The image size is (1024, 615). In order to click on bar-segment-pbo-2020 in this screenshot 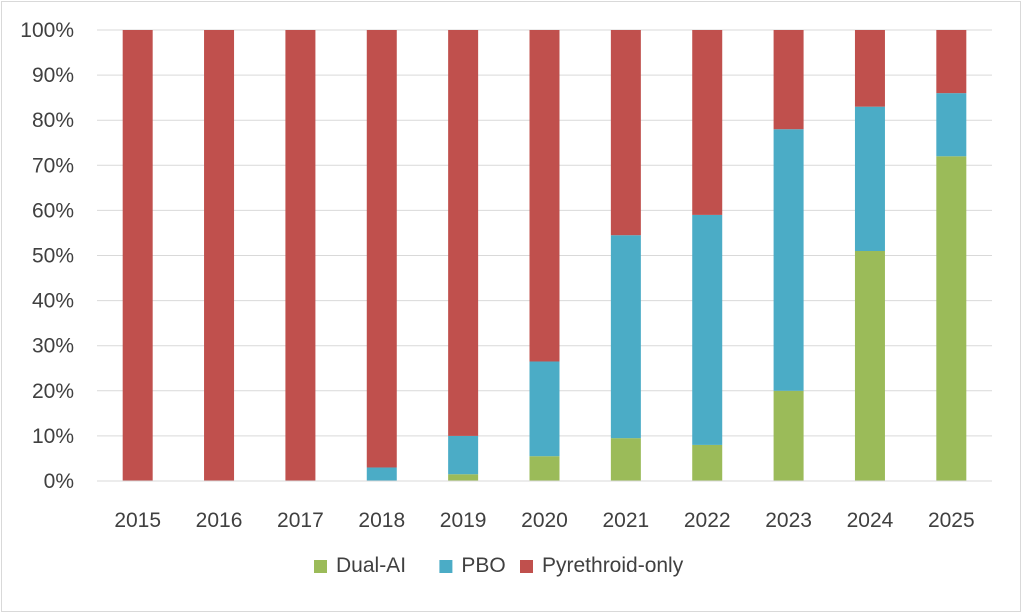, I will do `click(544, 409)`.